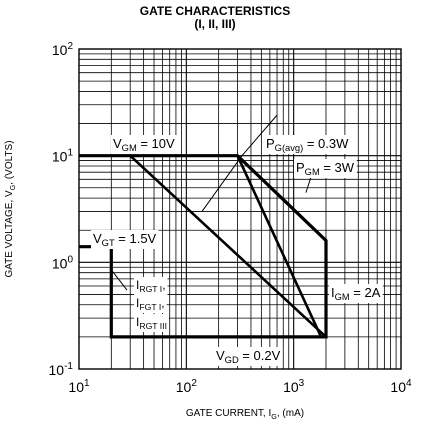 The width and height of the screenshot is (430, 430). I want to click on x-axis-label: GATE CURRENT, IG, (mA), so click(245, 414).